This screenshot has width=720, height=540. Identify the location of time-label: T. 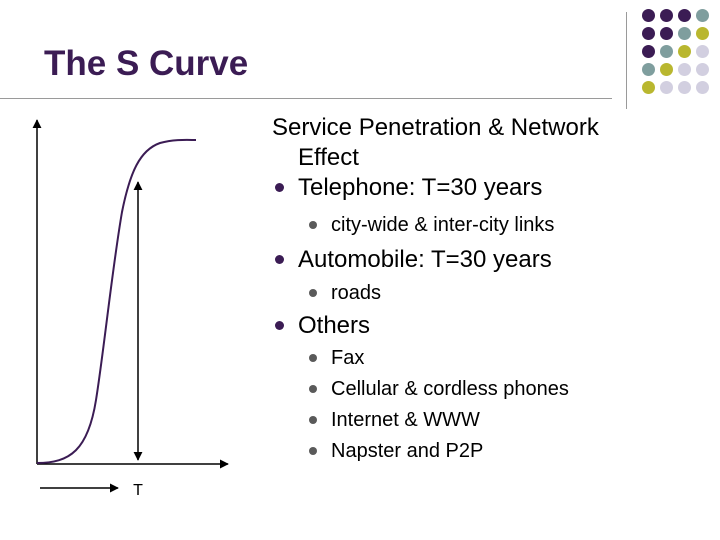
(138, 490).